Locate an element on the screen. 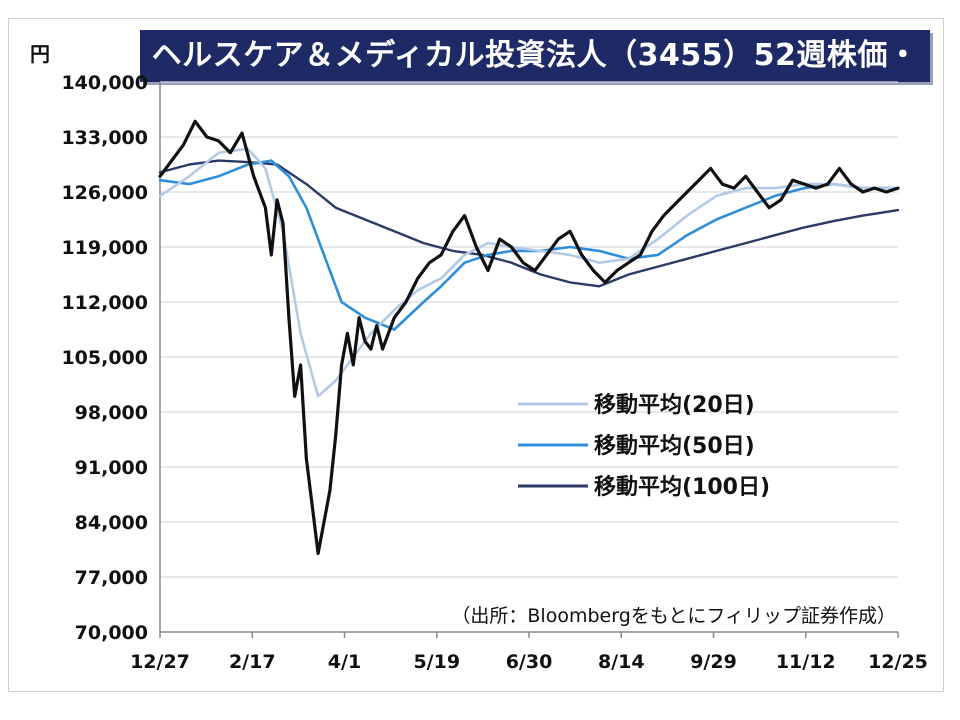 The image size is (960, 720). x-tick-label: 9/29 is located at coordinates (713, 662).